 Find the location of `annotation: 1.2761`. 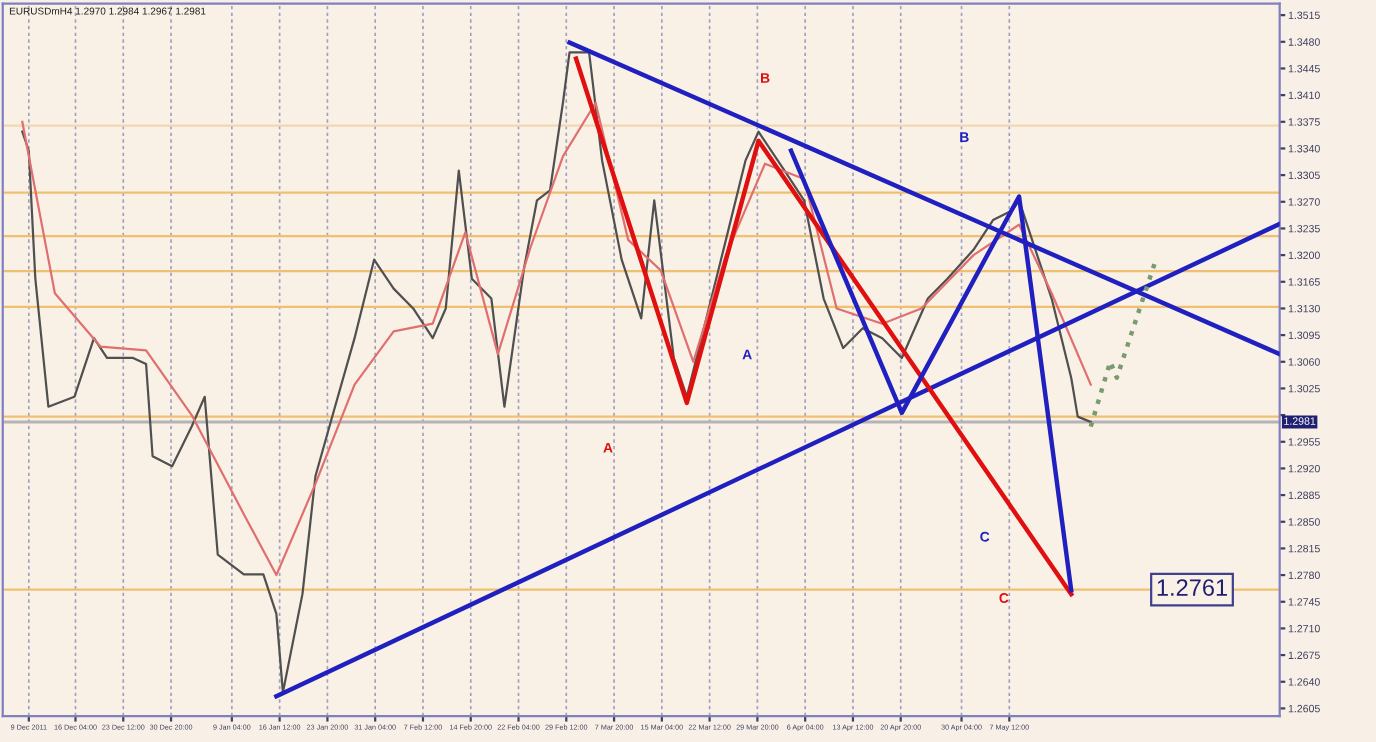

annotation: 1.2761 is located at coordinates (1192, 587).